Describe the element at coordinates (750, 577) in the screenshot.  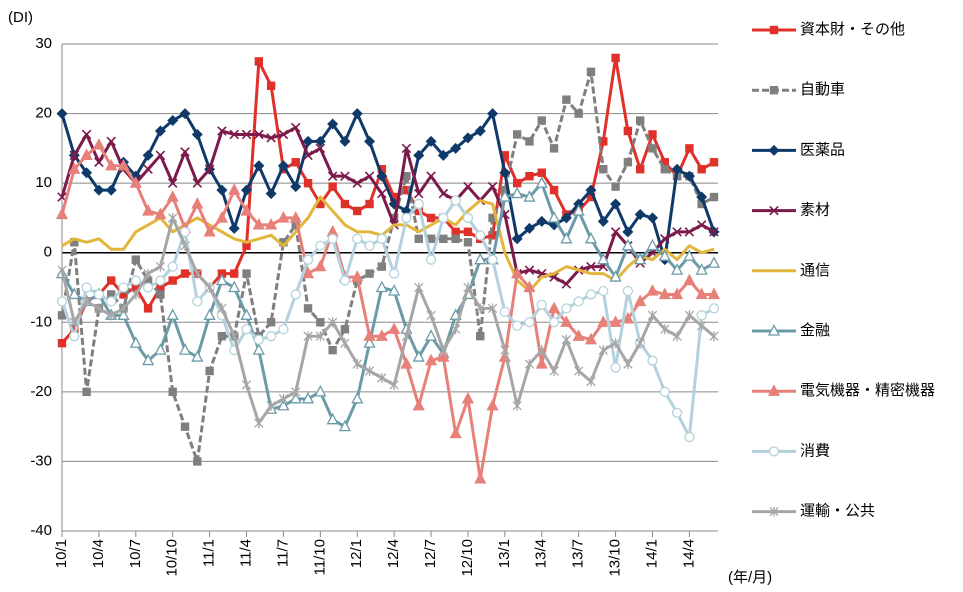
I see `x-axis-label: (年/月)` at that location.